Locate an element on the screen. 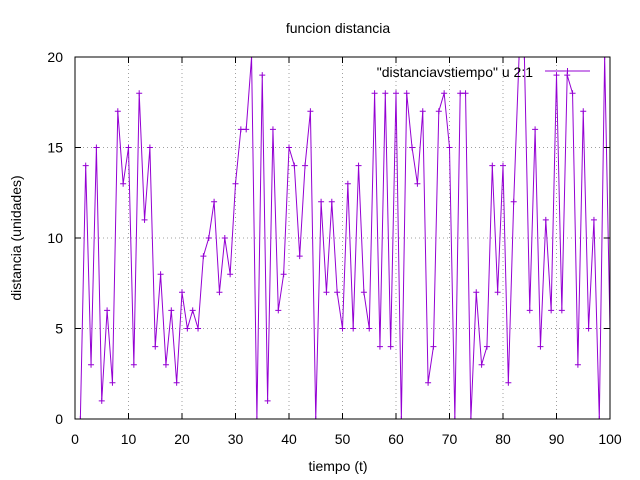 The width and height of the screenshot is (640, 480). x-tick-label: 60 is located at coordinates (396, 439).